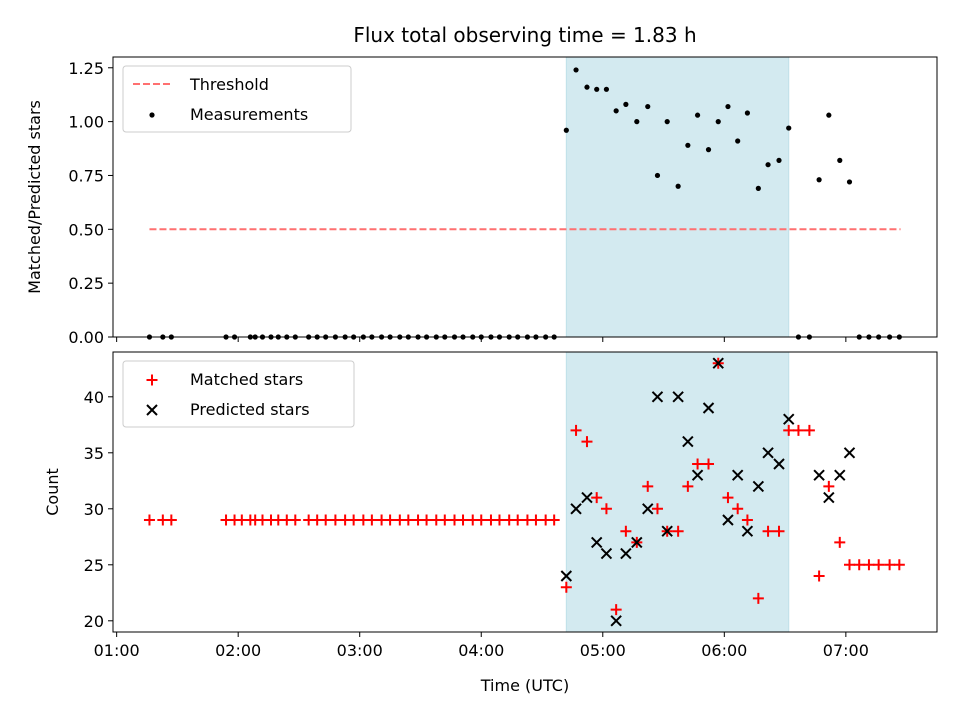  What do you see at coordinates (238, 650) in the screenshot?
I see `x-tick-label: 02:00` at bounding box center [238, 650].